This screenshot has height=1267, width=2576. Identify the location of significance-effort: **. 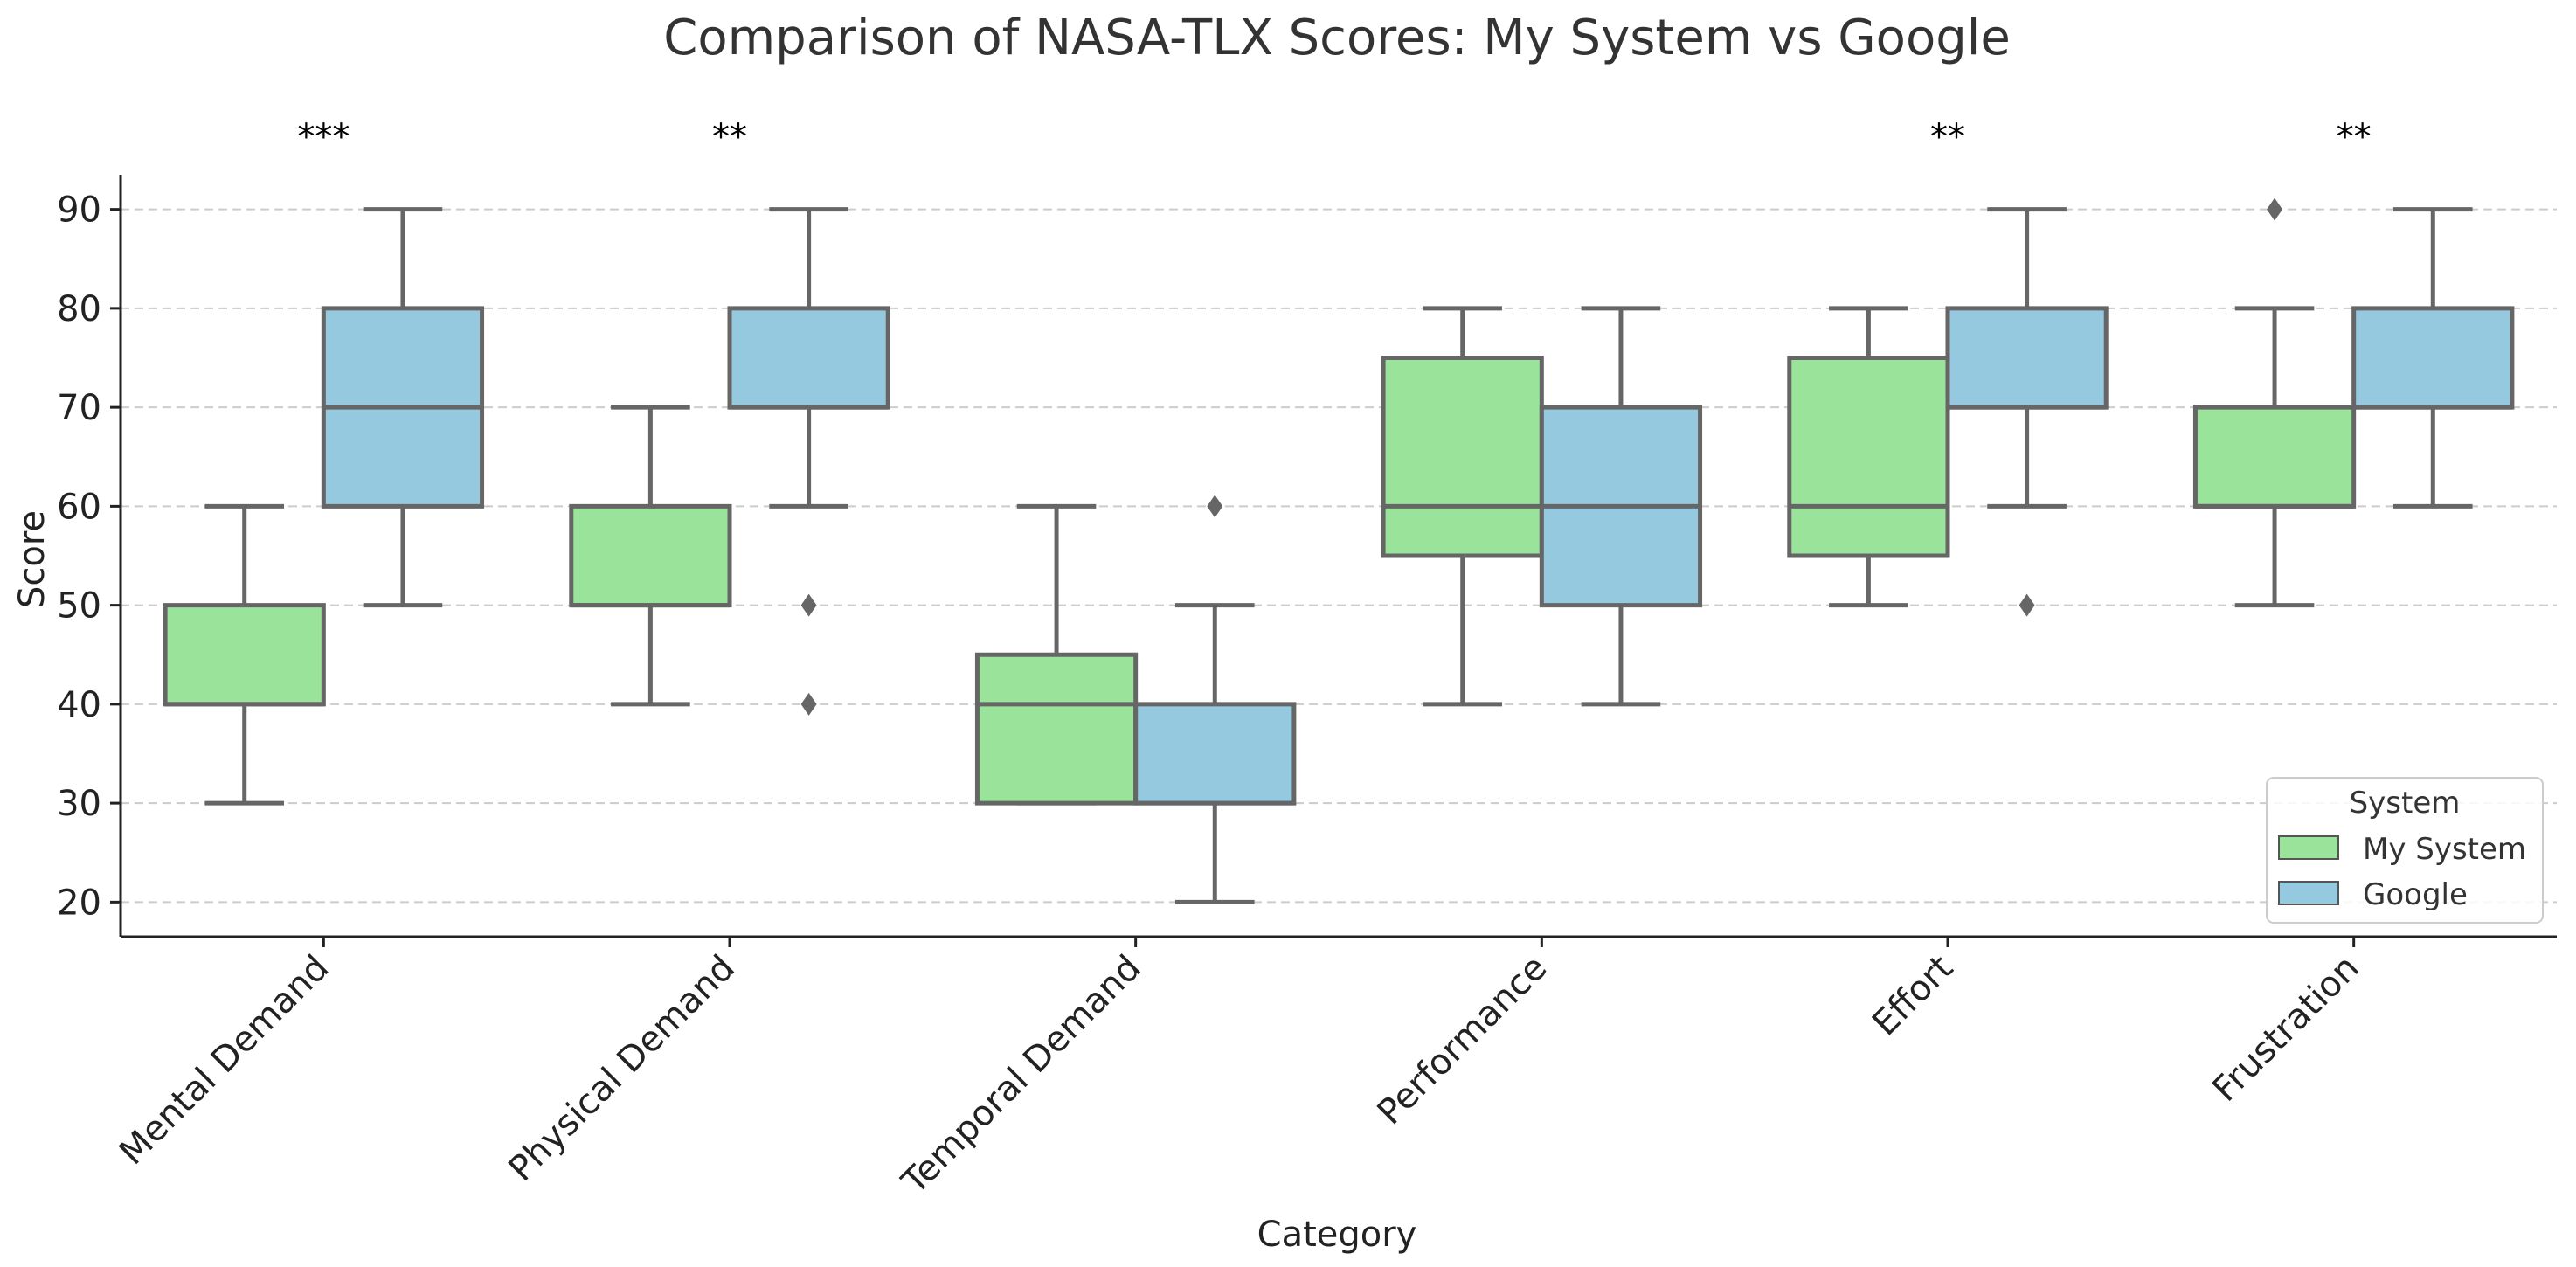
(1947, 137).